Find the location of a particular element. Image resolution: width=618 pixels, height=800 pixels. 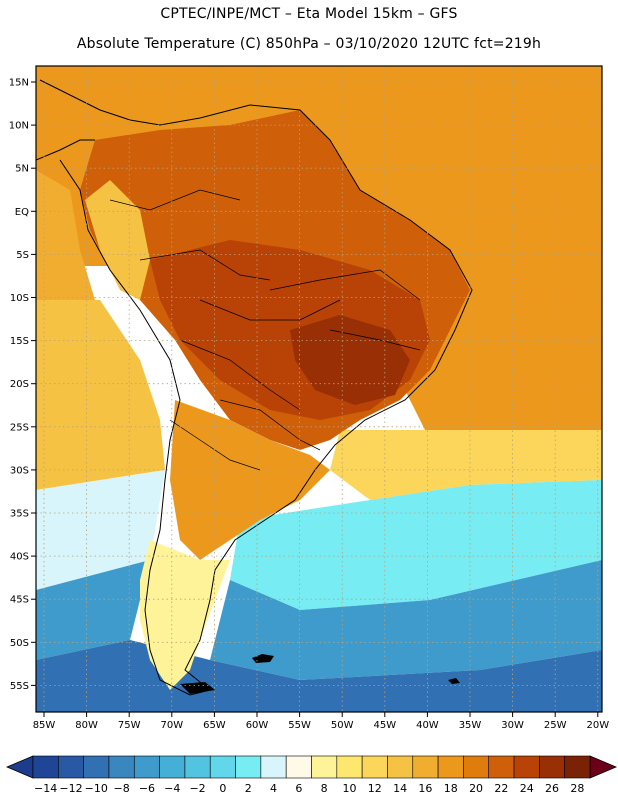

colorbar-tick-label: −14 is located at coordinates (45, 788).